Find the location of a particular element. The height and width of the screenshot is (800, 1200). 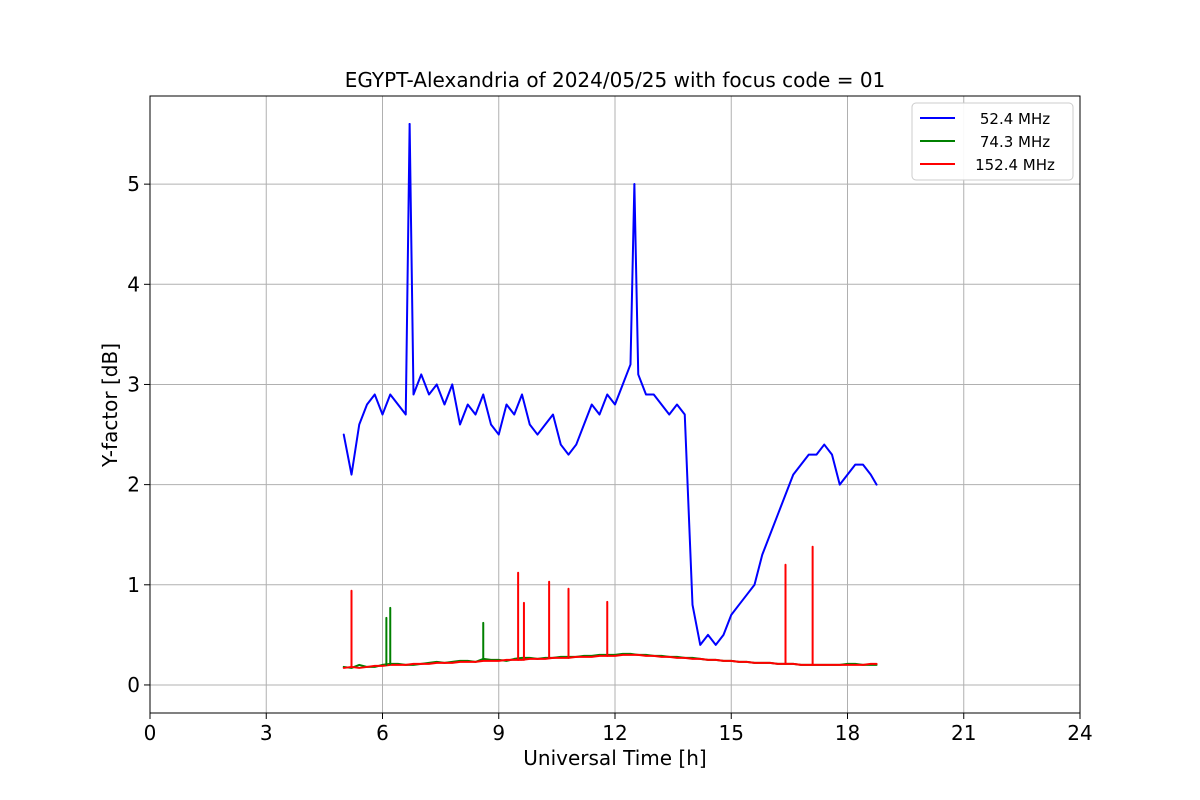

legend-label-52-4-mhz: 52.4 MHz is located at coordinates (1015, 119).